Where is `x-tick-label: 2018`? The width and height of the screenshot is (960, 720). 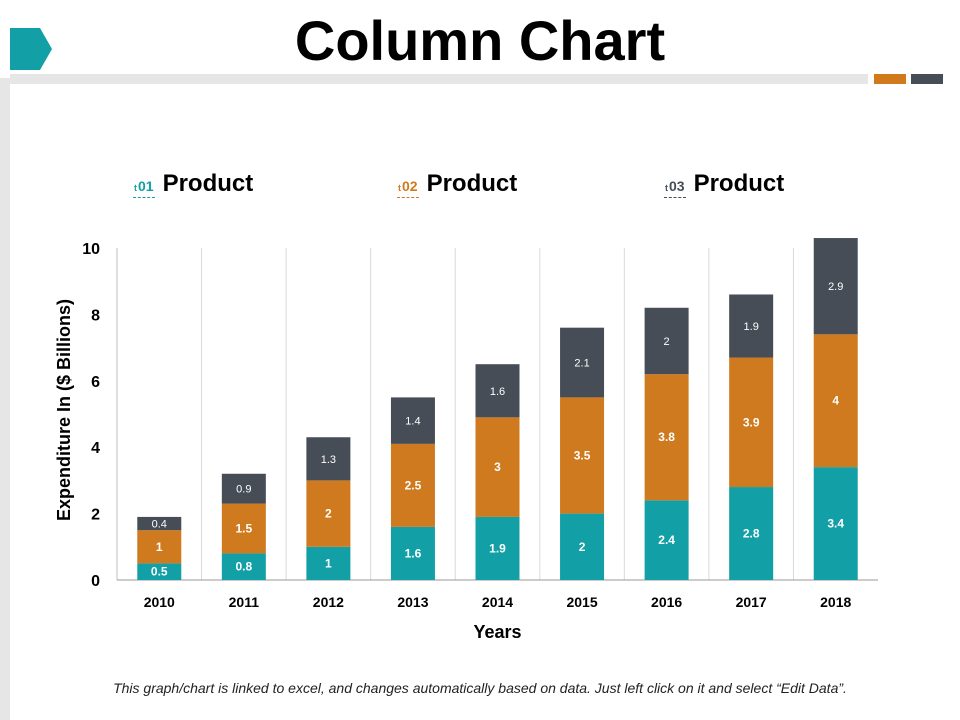
x-tick-label: 2018 is located at coordinates (835, 602).